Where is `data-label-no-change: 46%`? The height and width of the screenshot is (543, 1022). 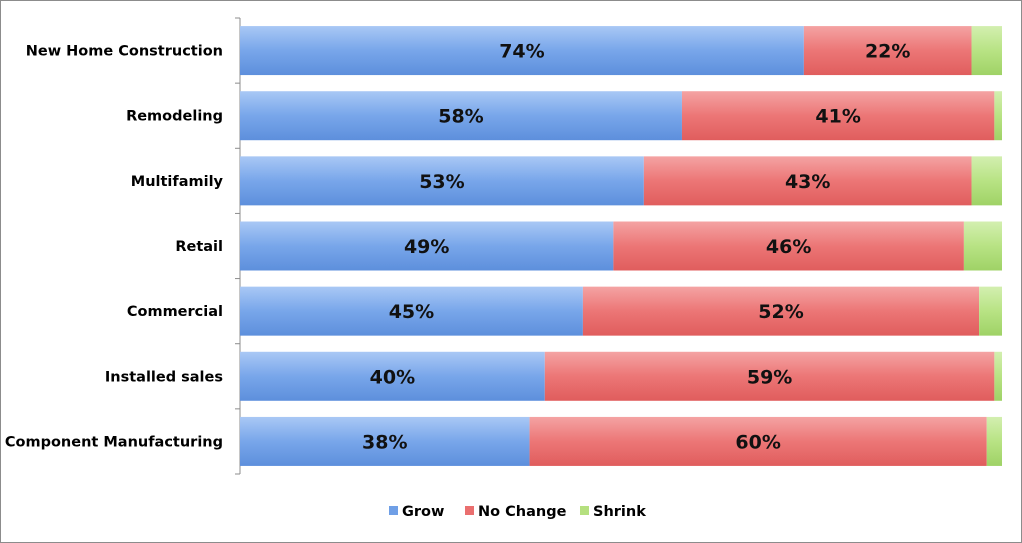 data-label-no-change: 46% is located at coordinates (788, 247).